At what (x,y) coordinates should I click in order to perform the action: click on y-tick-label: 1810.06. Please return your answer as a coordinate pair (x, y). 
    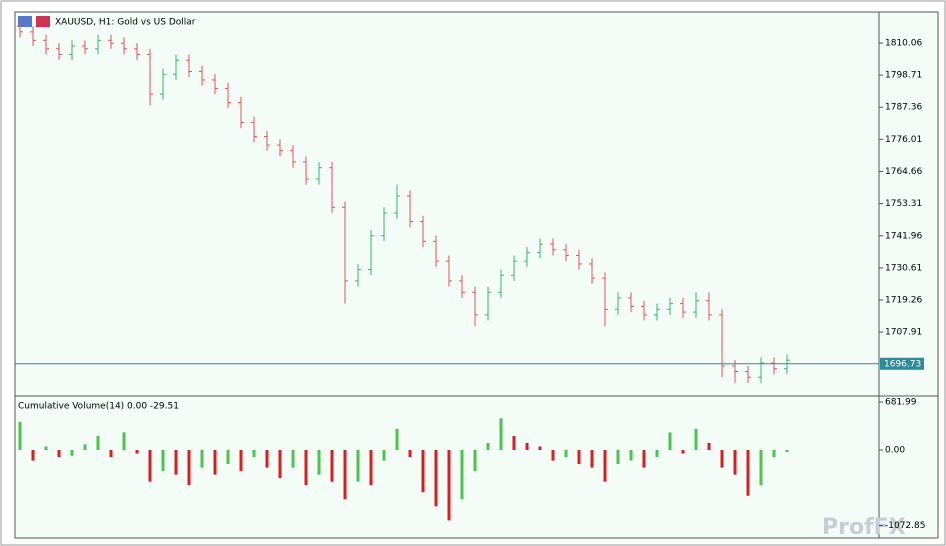
    Looking at the image, I should click on (903, 43).